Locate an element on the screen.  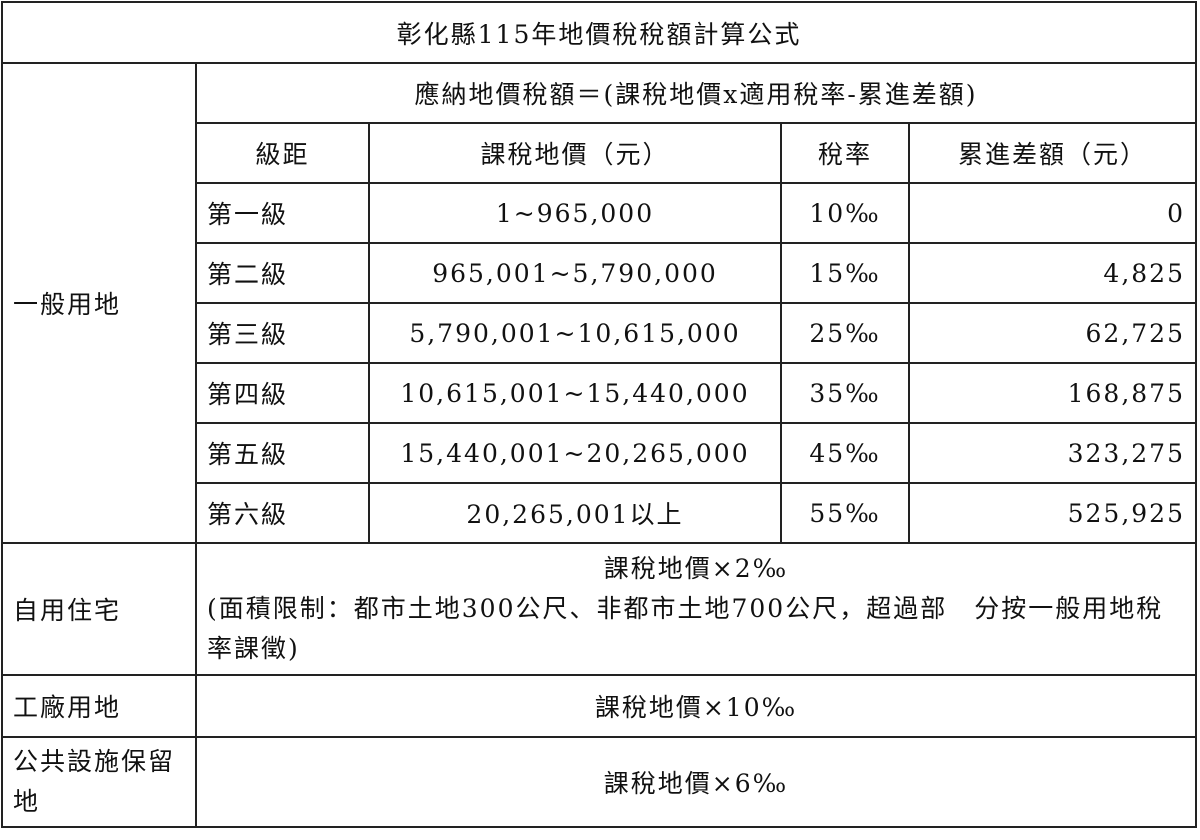
level: 第六級 is located at coordinates (282, 513).